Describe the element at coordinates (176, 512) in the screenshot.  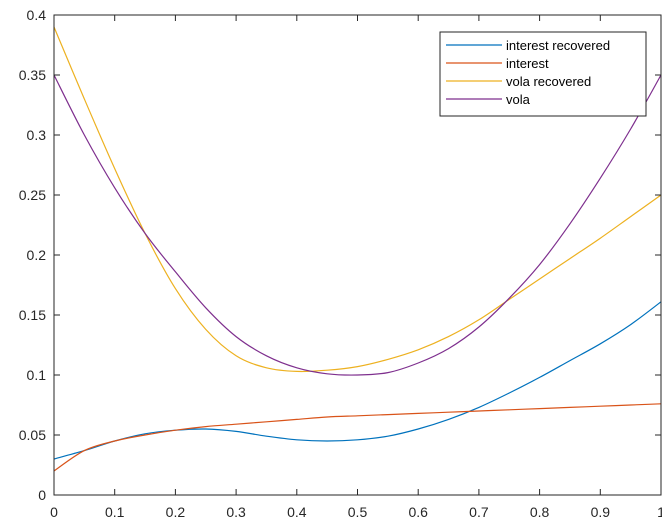
I see `x-tick-label: 0.2` at that location.